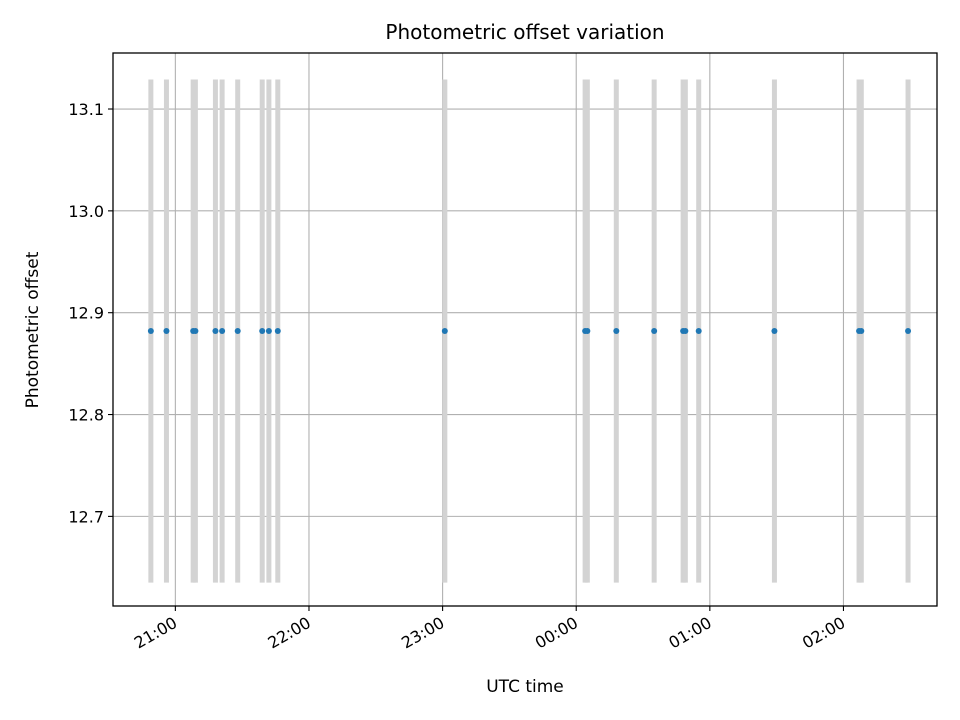  Describe the element at coordinates (86, 415) in the screenshot. I see `y-tick-label: 12.8` at that location.